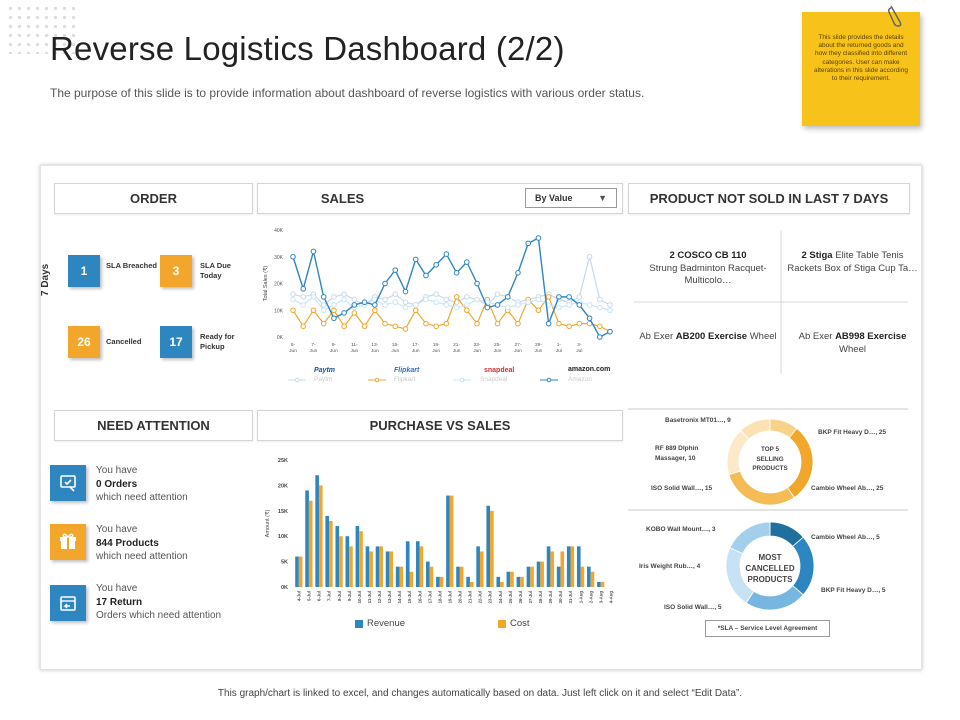  What do you see at coordinates (176, 342) in the screenshot?
I see `ready-pickup-tile: 17` at bounding box center [176, 342].